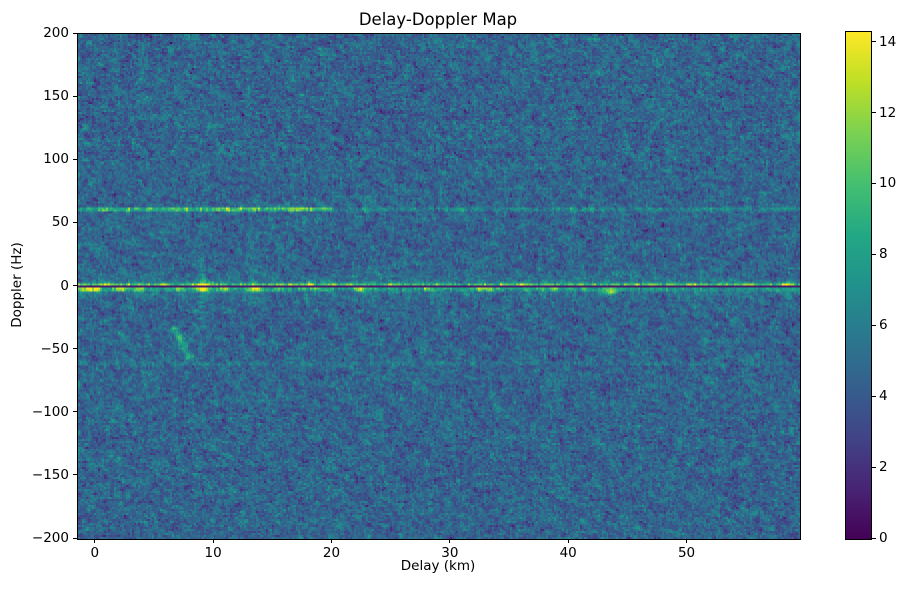 This screenshot has width=907, height=590. I want to click on y-tick-label: 100, so click(56, 159).